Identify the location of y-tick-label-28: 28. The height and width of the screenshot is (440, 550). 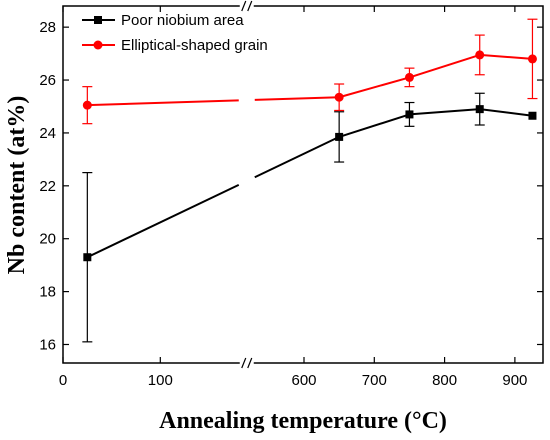
(47, 27).